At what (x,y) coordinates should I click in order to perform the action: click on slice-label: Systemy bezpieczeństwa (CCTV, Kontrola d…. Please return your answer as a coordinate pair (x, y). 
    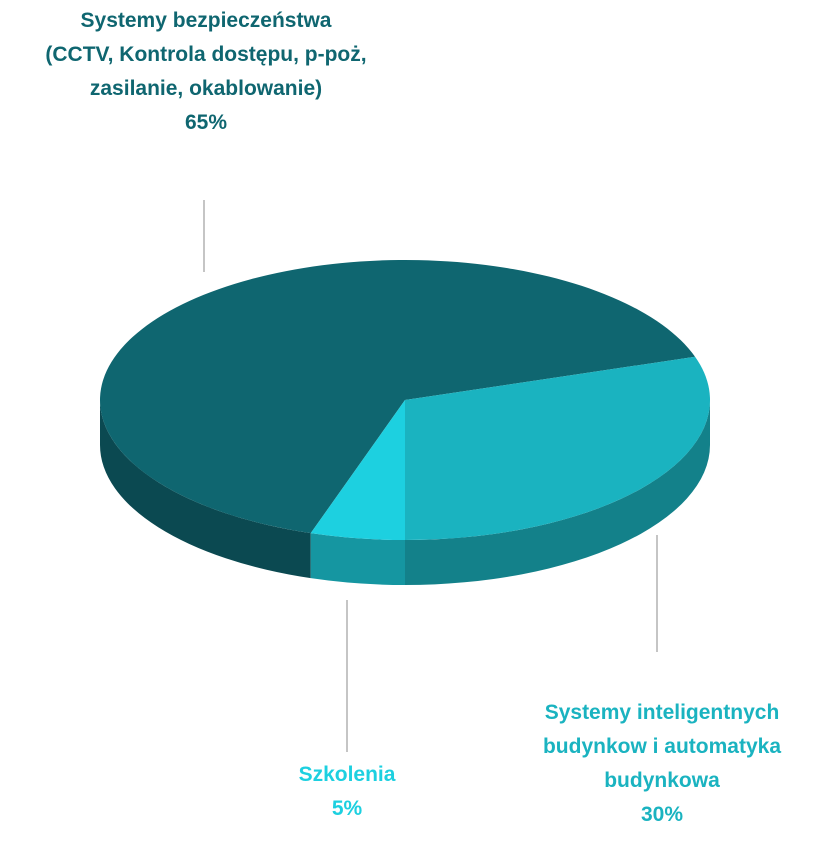
    Looking at the image, I should click on (208, 72).